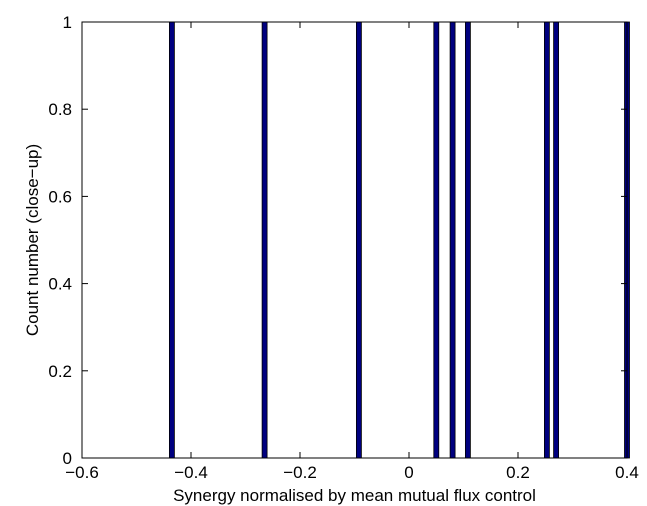 This screenshot has width=647, height=506. I want to click on x-tick-label: 0, so click(408, 472).